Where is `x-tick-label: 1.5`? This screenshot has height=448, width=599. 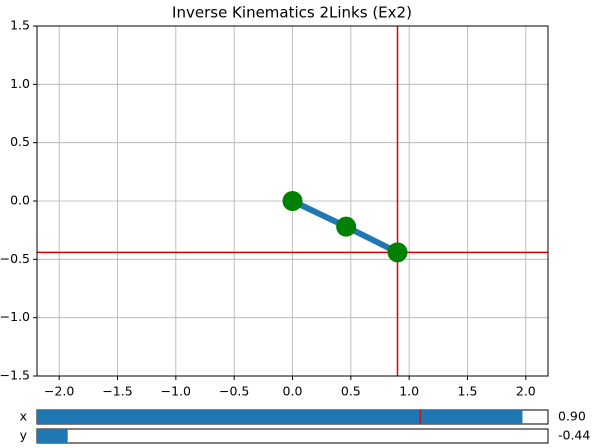
x-tick-label: 1.5 is located at coordinates (468, 391).